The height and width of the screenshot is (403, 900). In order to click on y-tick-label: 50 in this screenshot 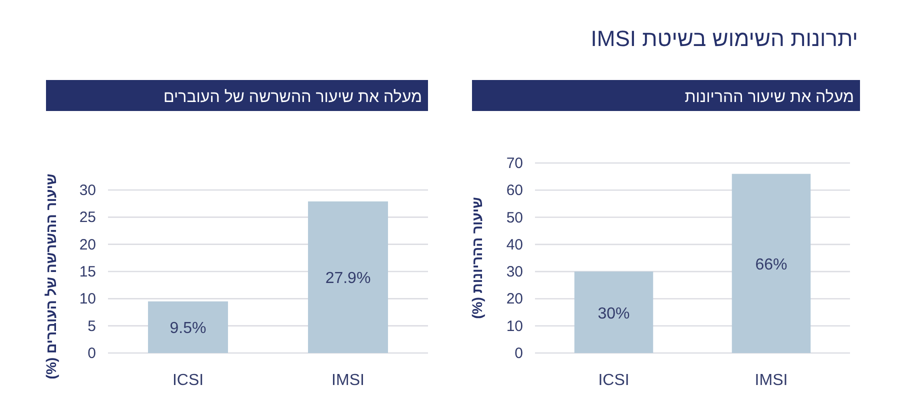, I will do `click(514, 217)`.